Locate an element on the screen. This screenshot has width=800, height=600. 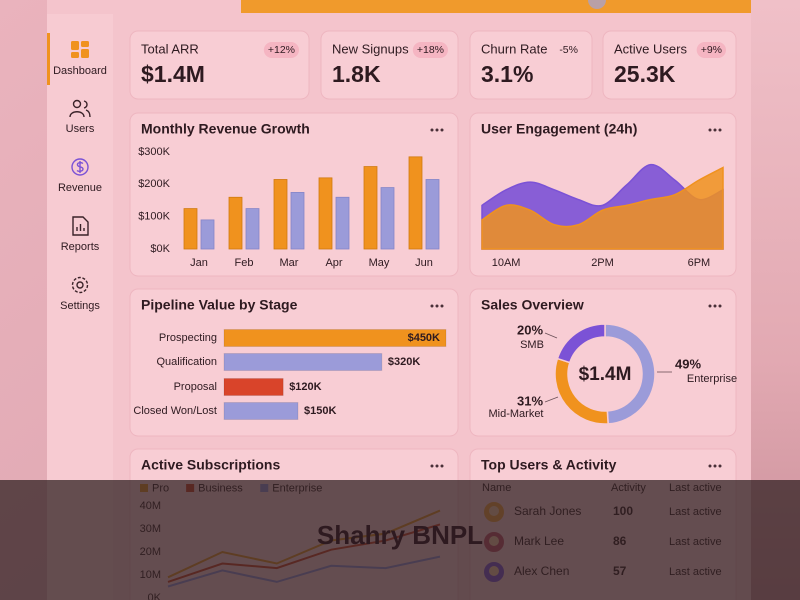
slice-label: Mid-Market is located at coordinates (515, 414).